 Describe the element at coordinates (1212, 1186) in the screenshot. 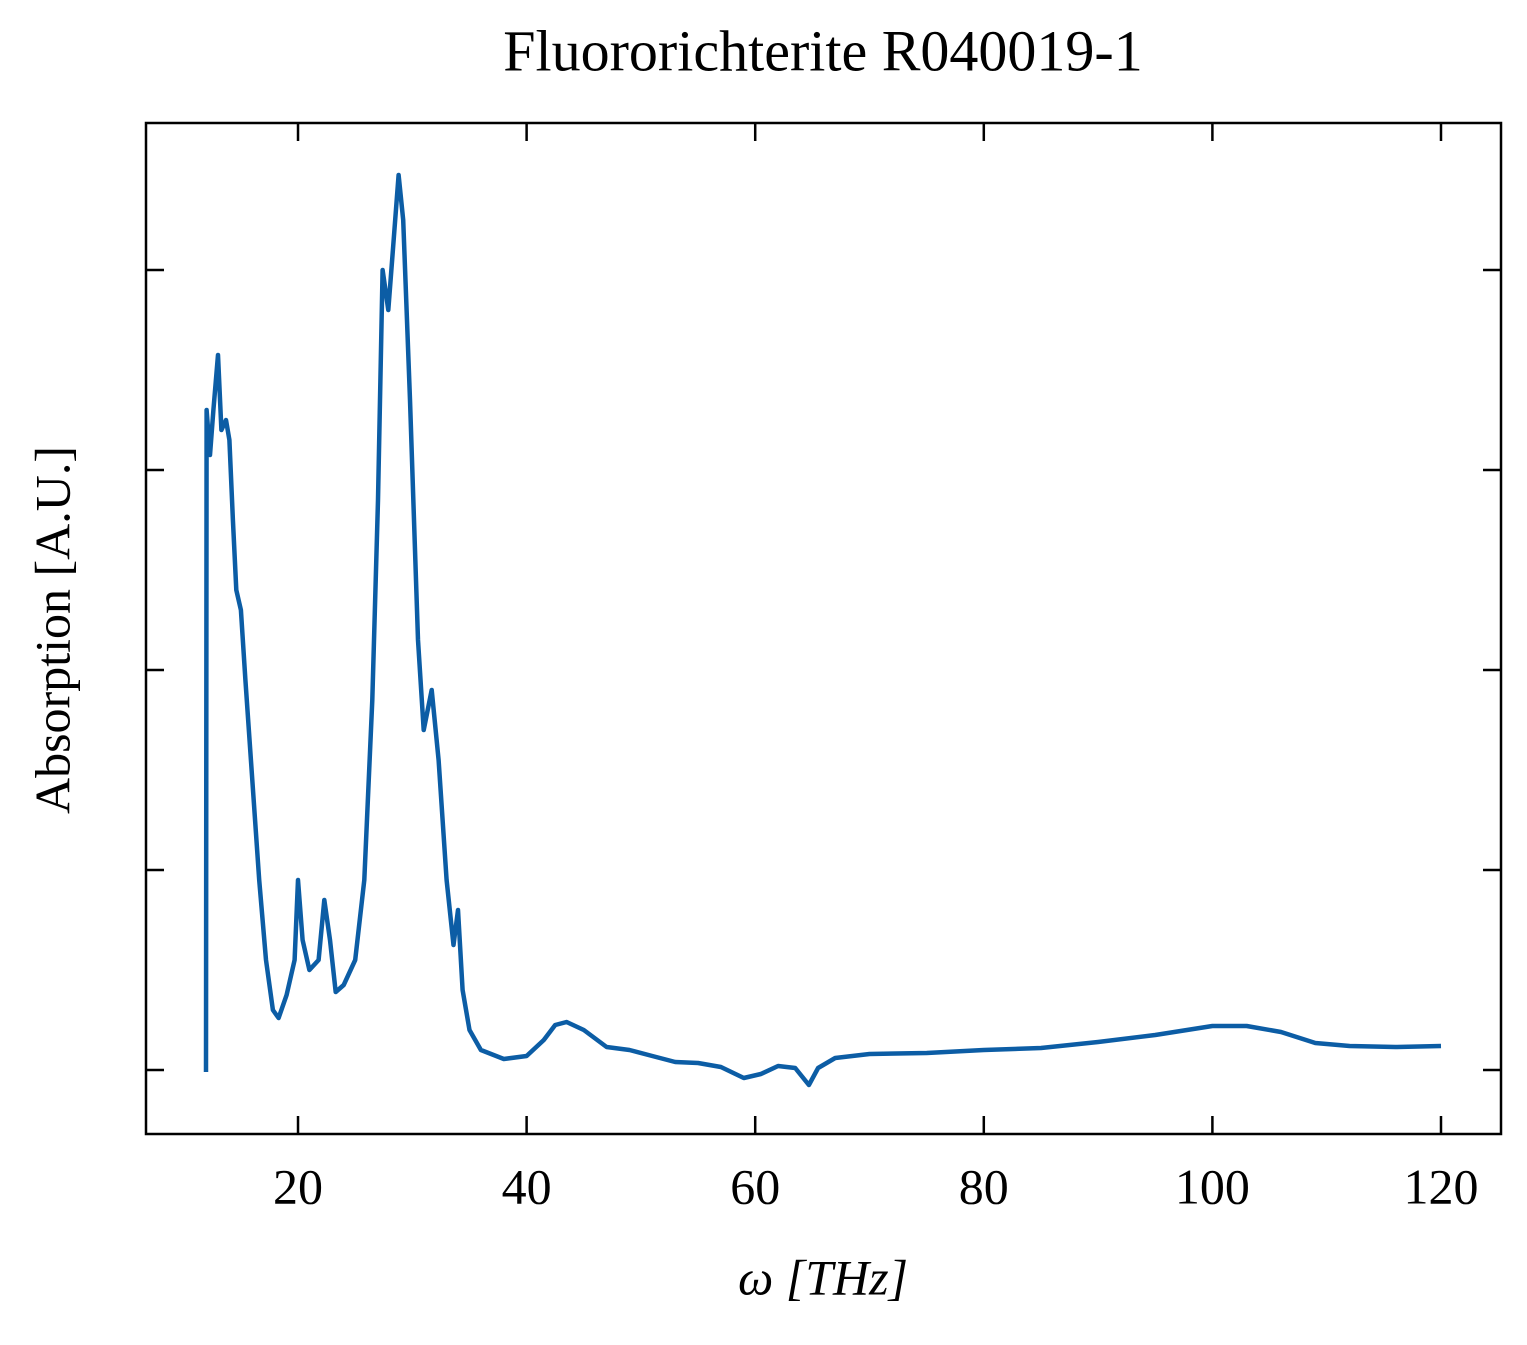

I see `x-tick-label: 100` at that location.